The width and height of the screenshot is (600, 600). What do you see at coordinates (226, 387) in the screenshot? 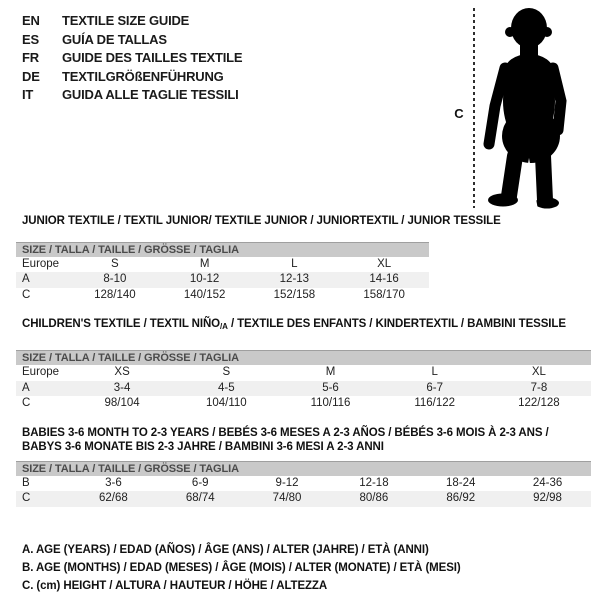
I see `age-cell: 4-5` at bounding box center [226, 387].